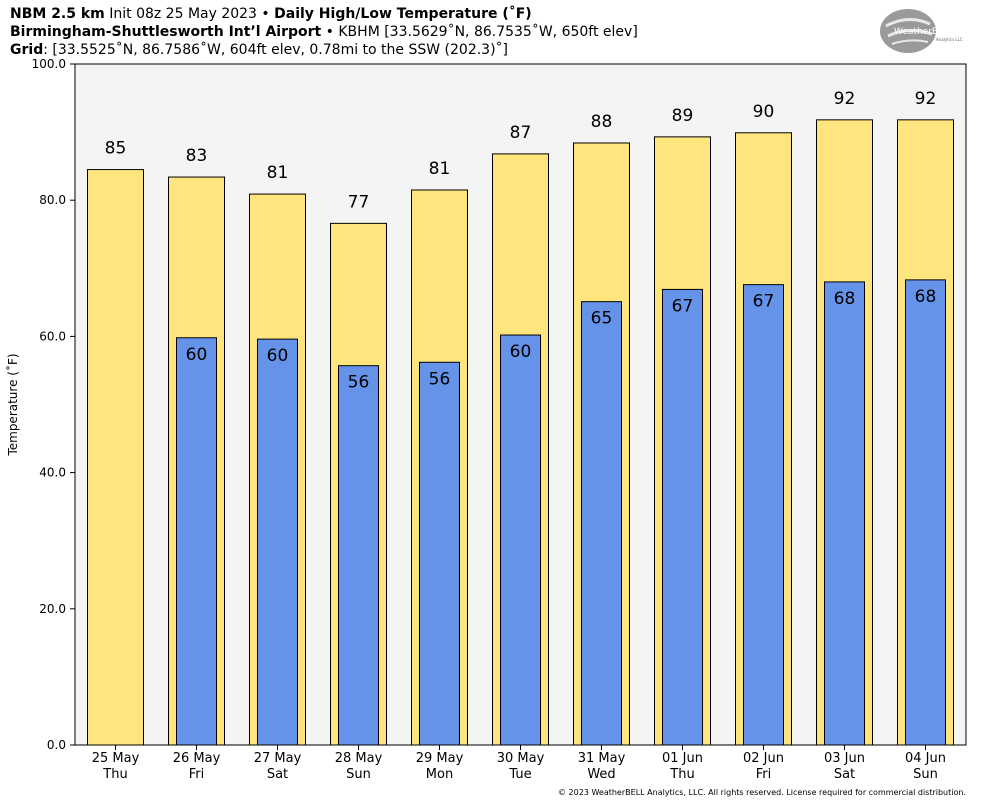  I want to click on y-axis-label: Temperature (˚F), so click(12, 404).